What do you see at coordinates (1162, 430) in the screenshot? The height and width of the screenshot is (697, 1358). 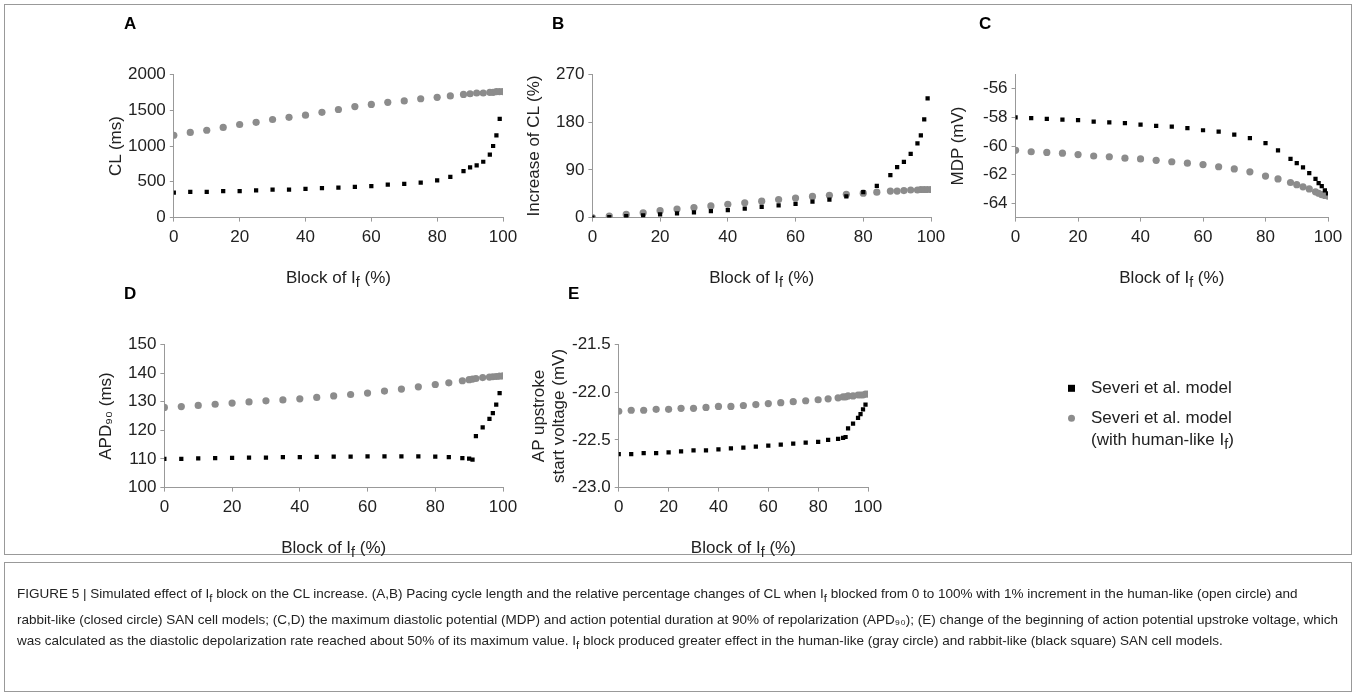 I see `legend-label: Severi et al. model (with human-like I$_{f}$)` at bounding box center [1162, 430].